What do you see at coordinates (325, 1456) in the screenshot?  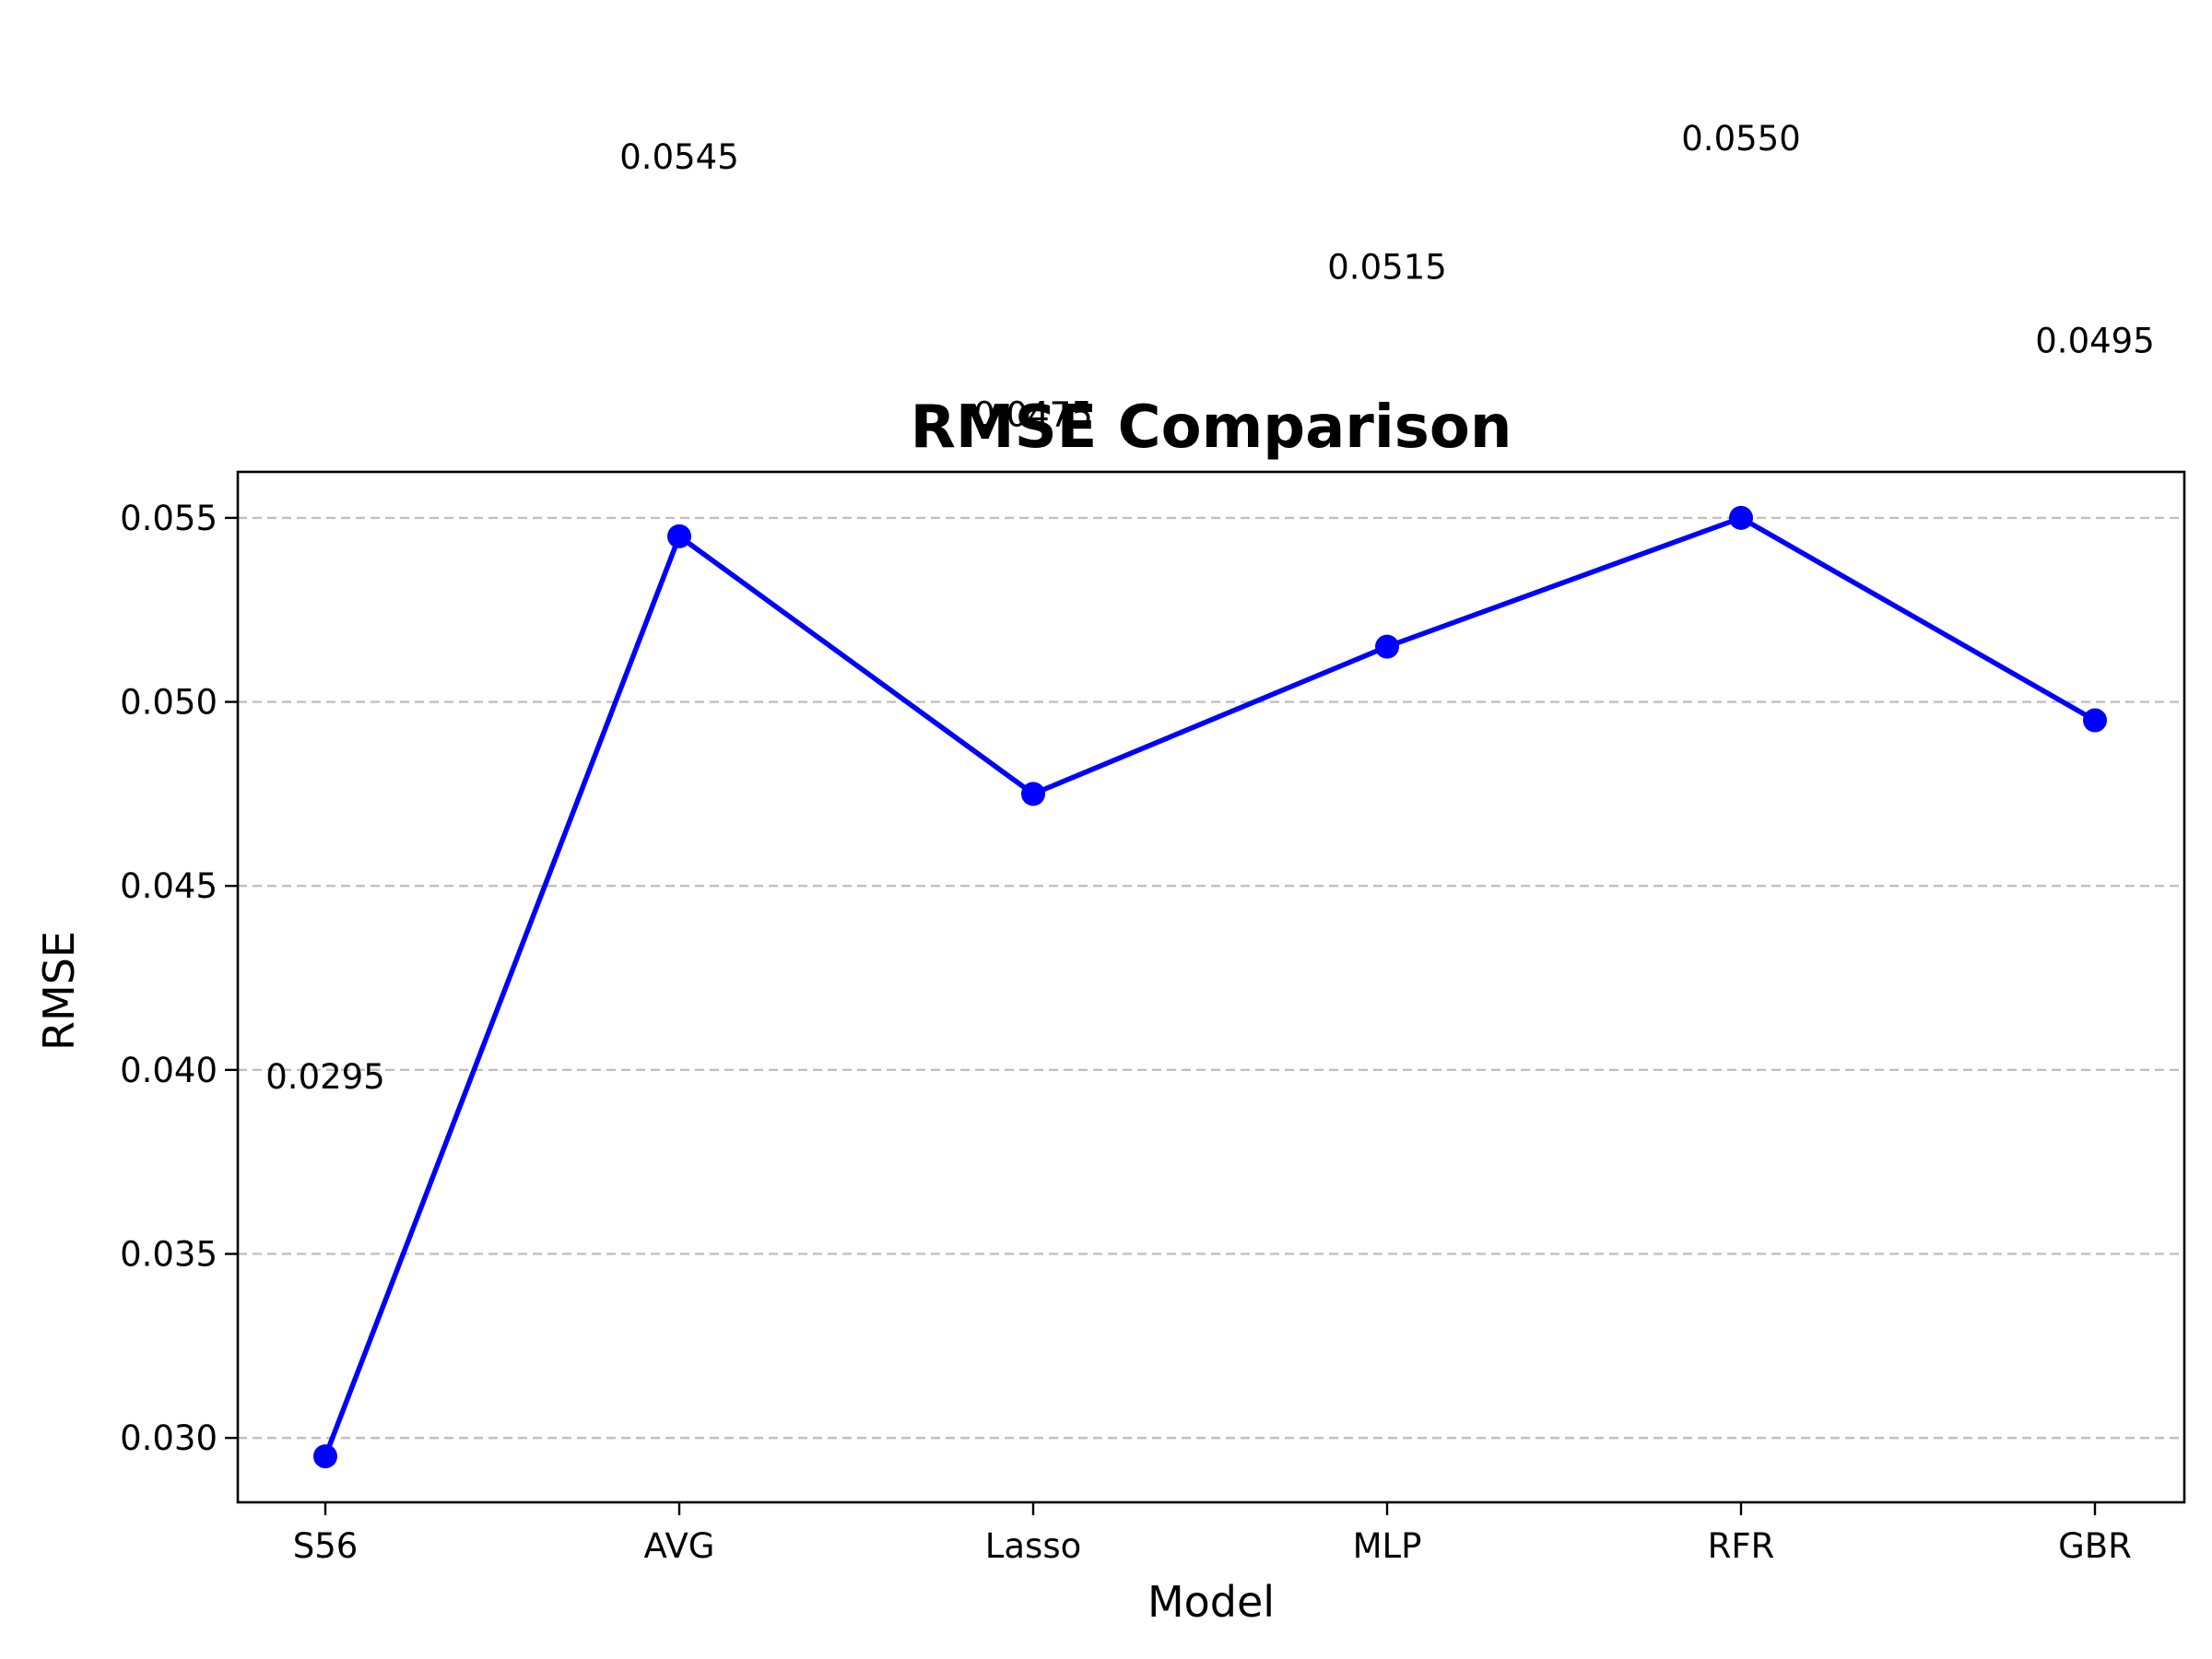 I see `data-point-s56` at bounding box center [325, 1456].